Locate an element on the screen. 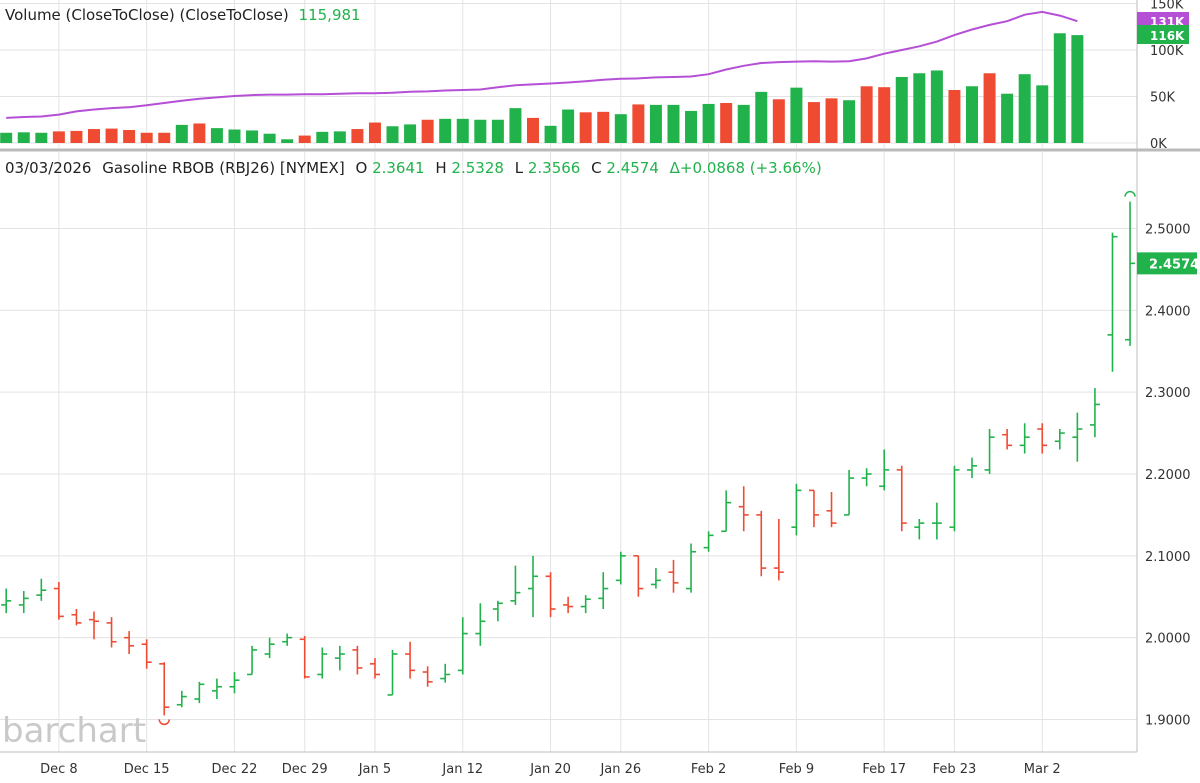 The width and height of the screenshot is (1200, 783). barchart-watermark: barchart is located at coordinates (74, 731).